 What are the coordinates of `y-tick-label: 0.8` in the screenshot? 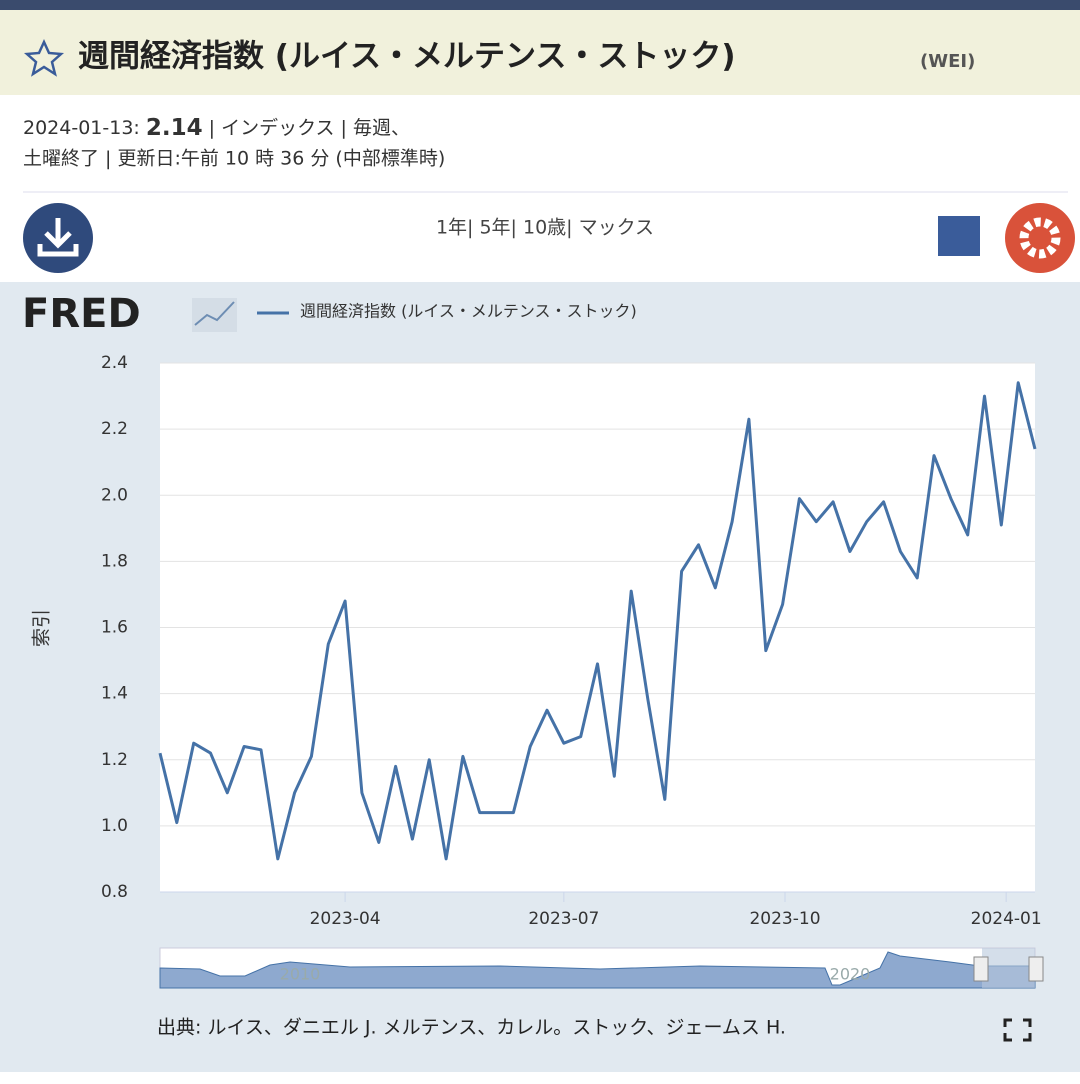 It's located at (114, 892).